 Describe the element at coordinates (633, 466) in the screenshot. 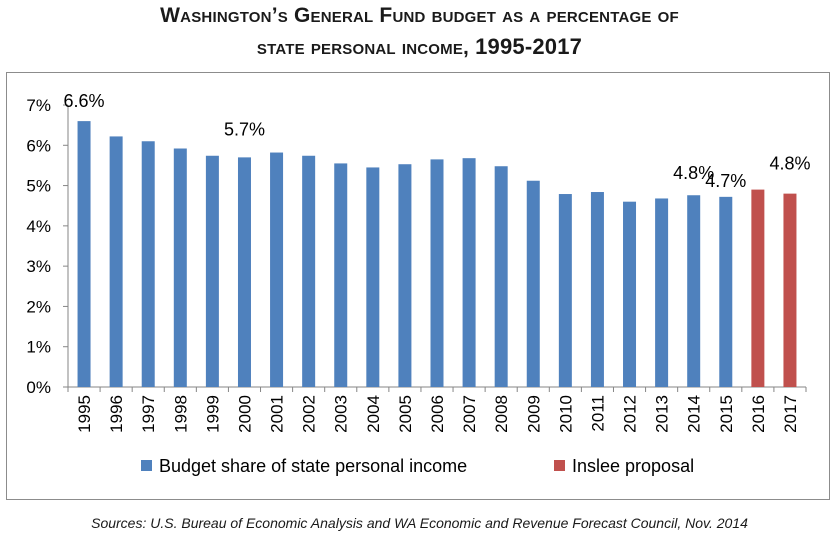

I see `legend-label: Inslee proposal` at that location.